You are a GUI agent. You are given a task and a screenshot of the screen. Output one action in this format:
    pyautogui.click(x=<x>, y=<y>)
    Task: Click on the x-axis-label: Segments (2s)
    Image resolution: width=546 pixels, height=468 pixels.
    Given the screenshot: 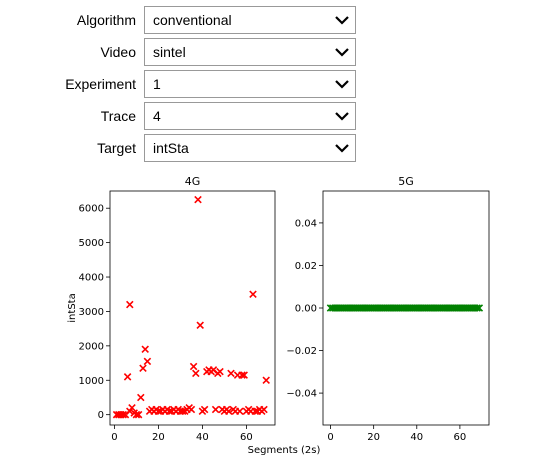 What is the action you would take?
    pyautogui.click(x=284, y=450)
    